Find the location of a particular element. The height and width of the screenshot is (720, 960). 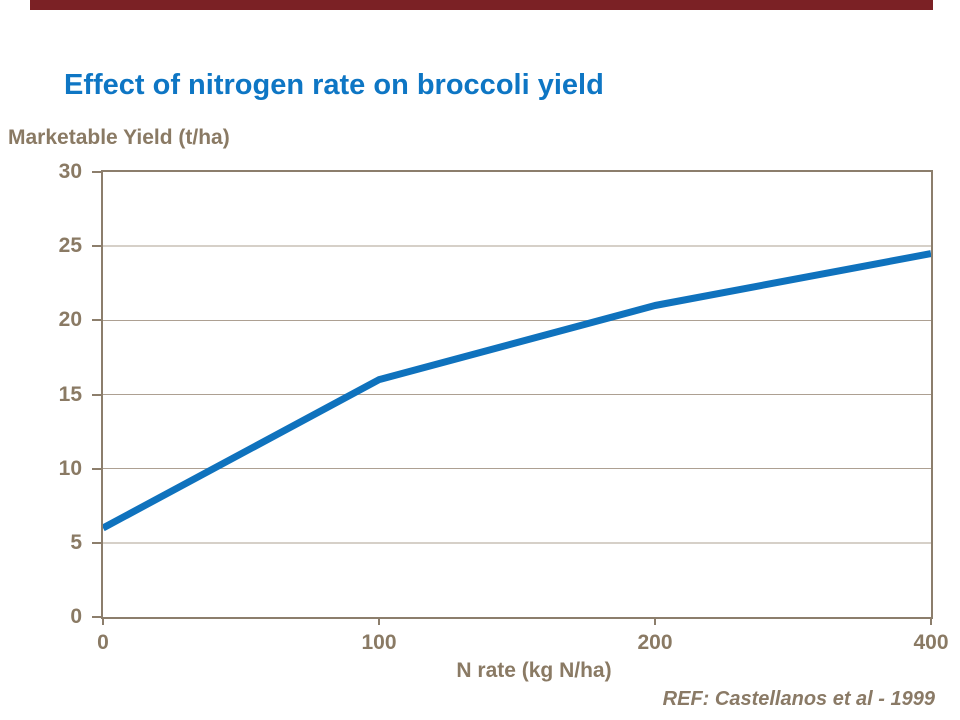

x-tick-label-400: 400 is located at coordinates (931, 642).